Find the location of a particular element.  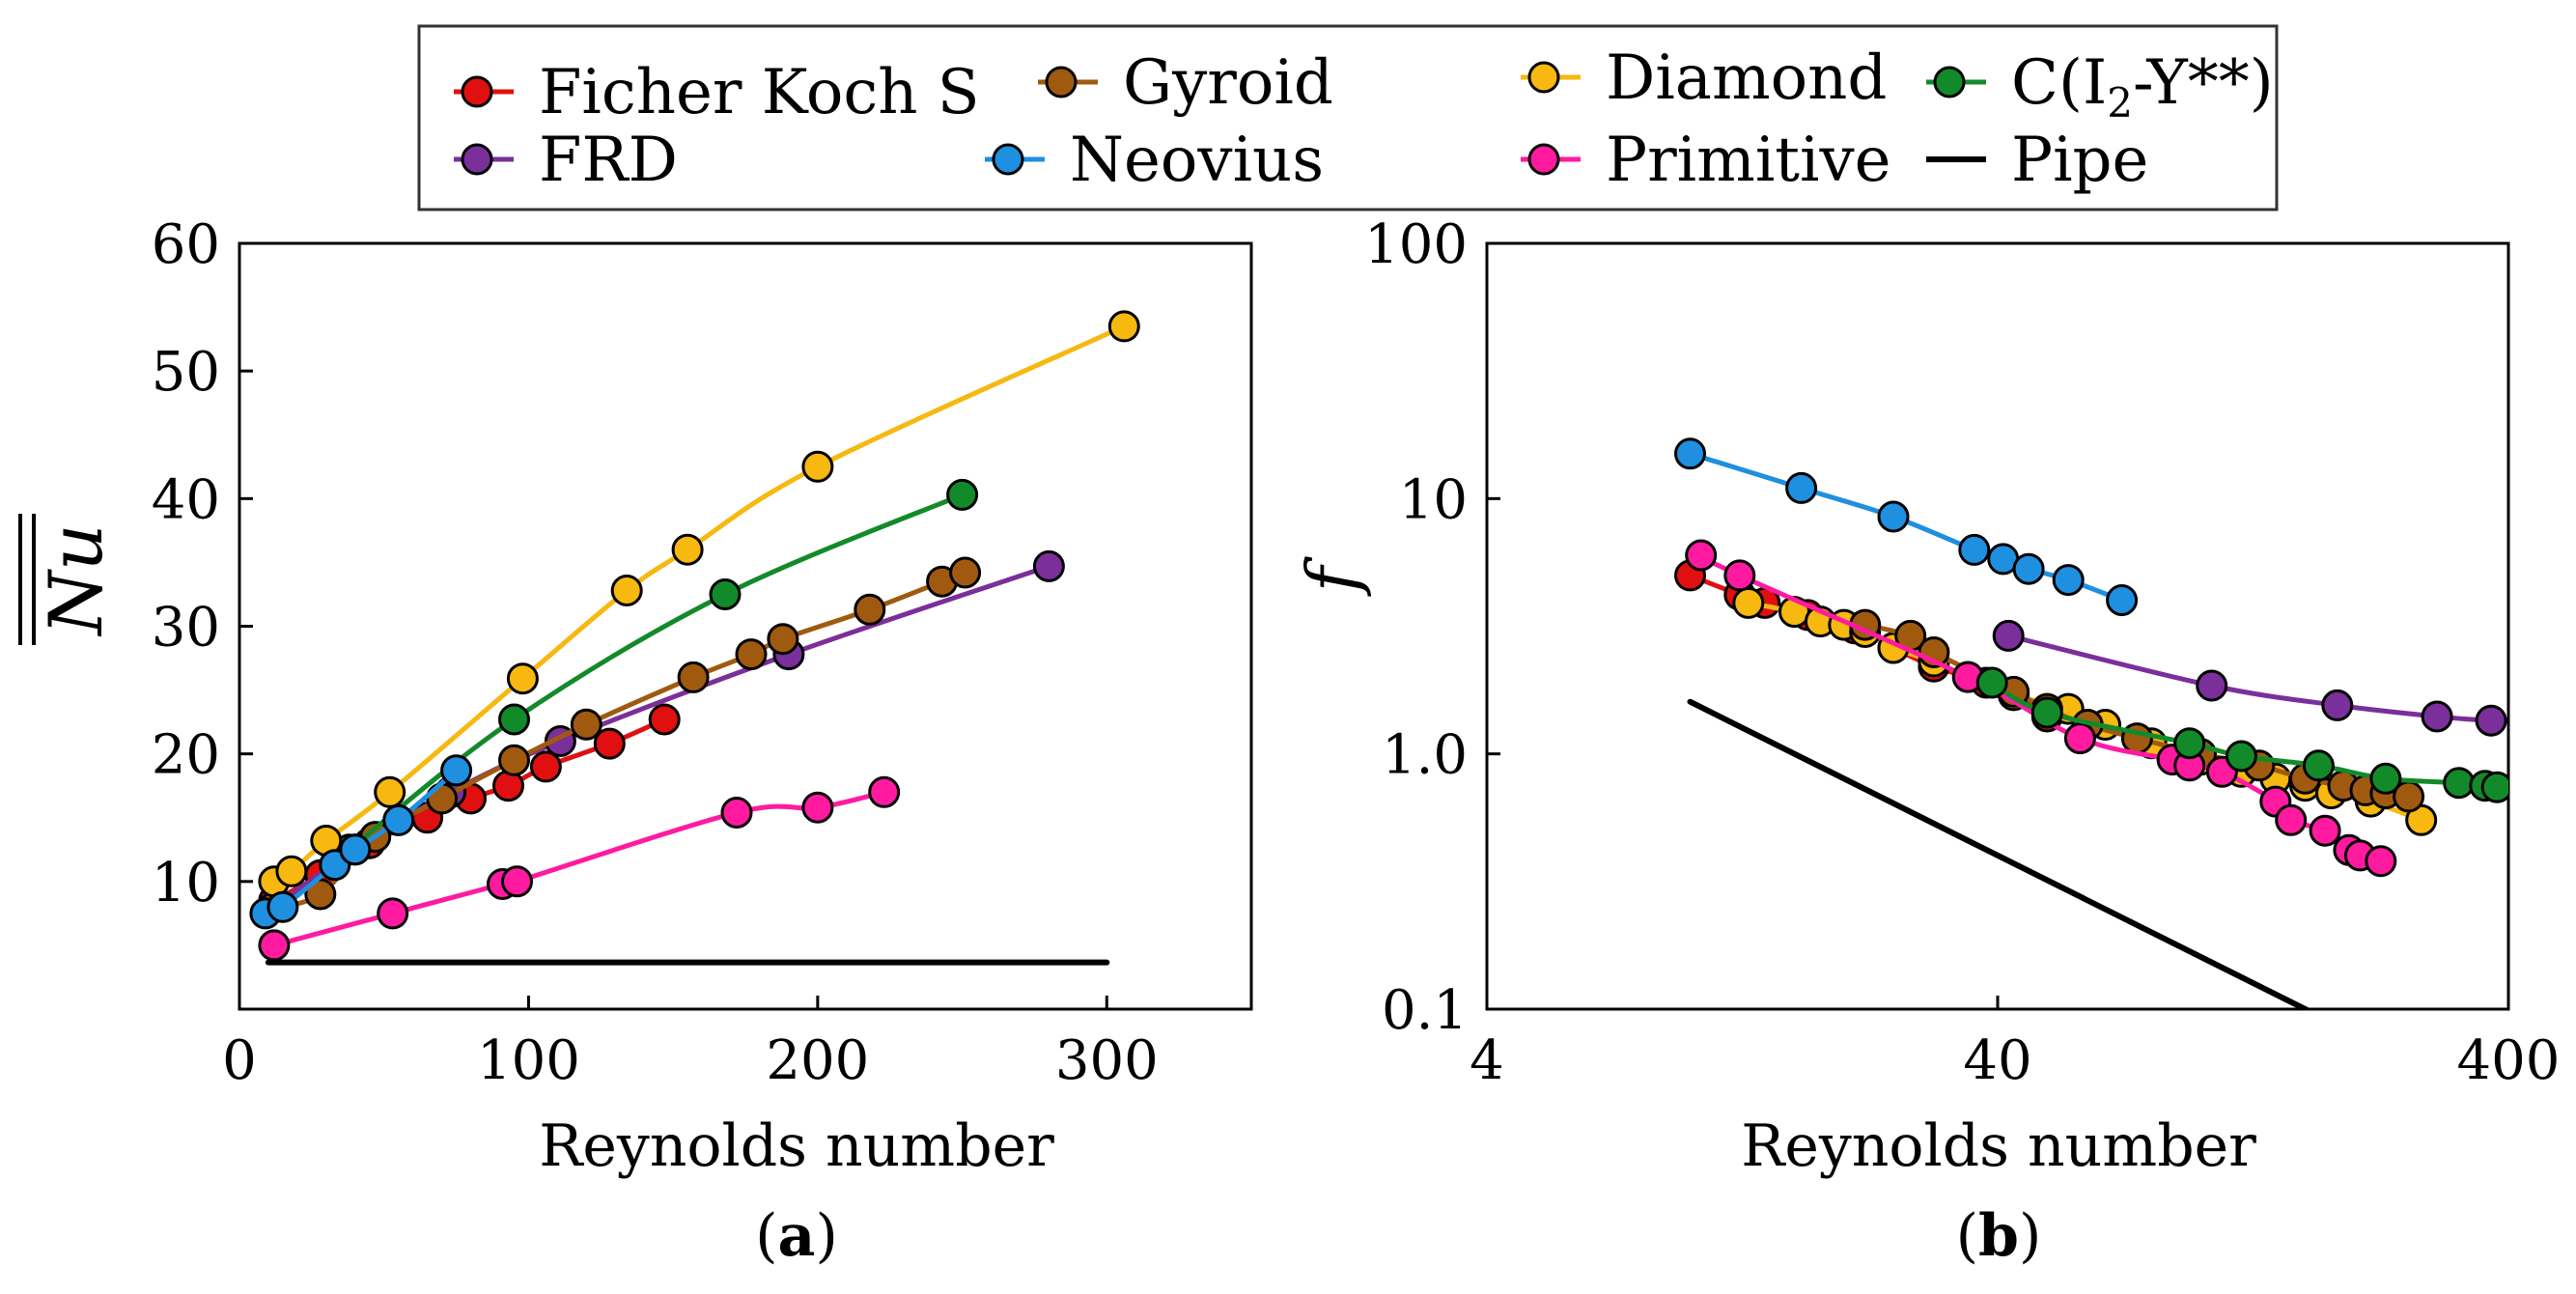

y-axis-title-text: Nu is located at coordinates (76, 579).